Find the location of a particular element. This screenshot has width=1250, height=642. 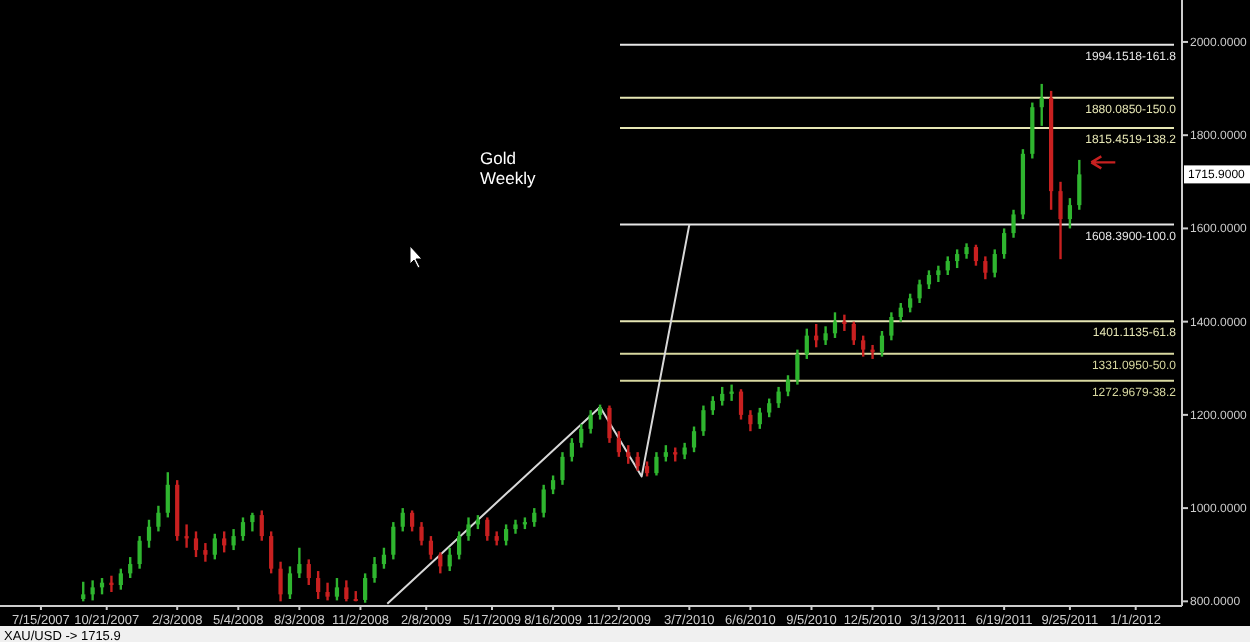

text: Gold Weekly is located at coordinates (508, 168).